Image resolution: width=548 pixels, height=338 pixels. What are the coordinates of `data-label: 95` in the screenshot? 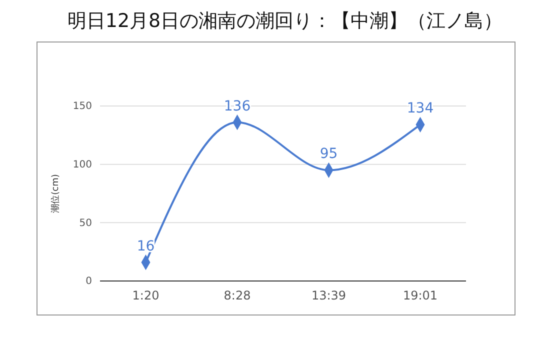 It's located at (329, 154).